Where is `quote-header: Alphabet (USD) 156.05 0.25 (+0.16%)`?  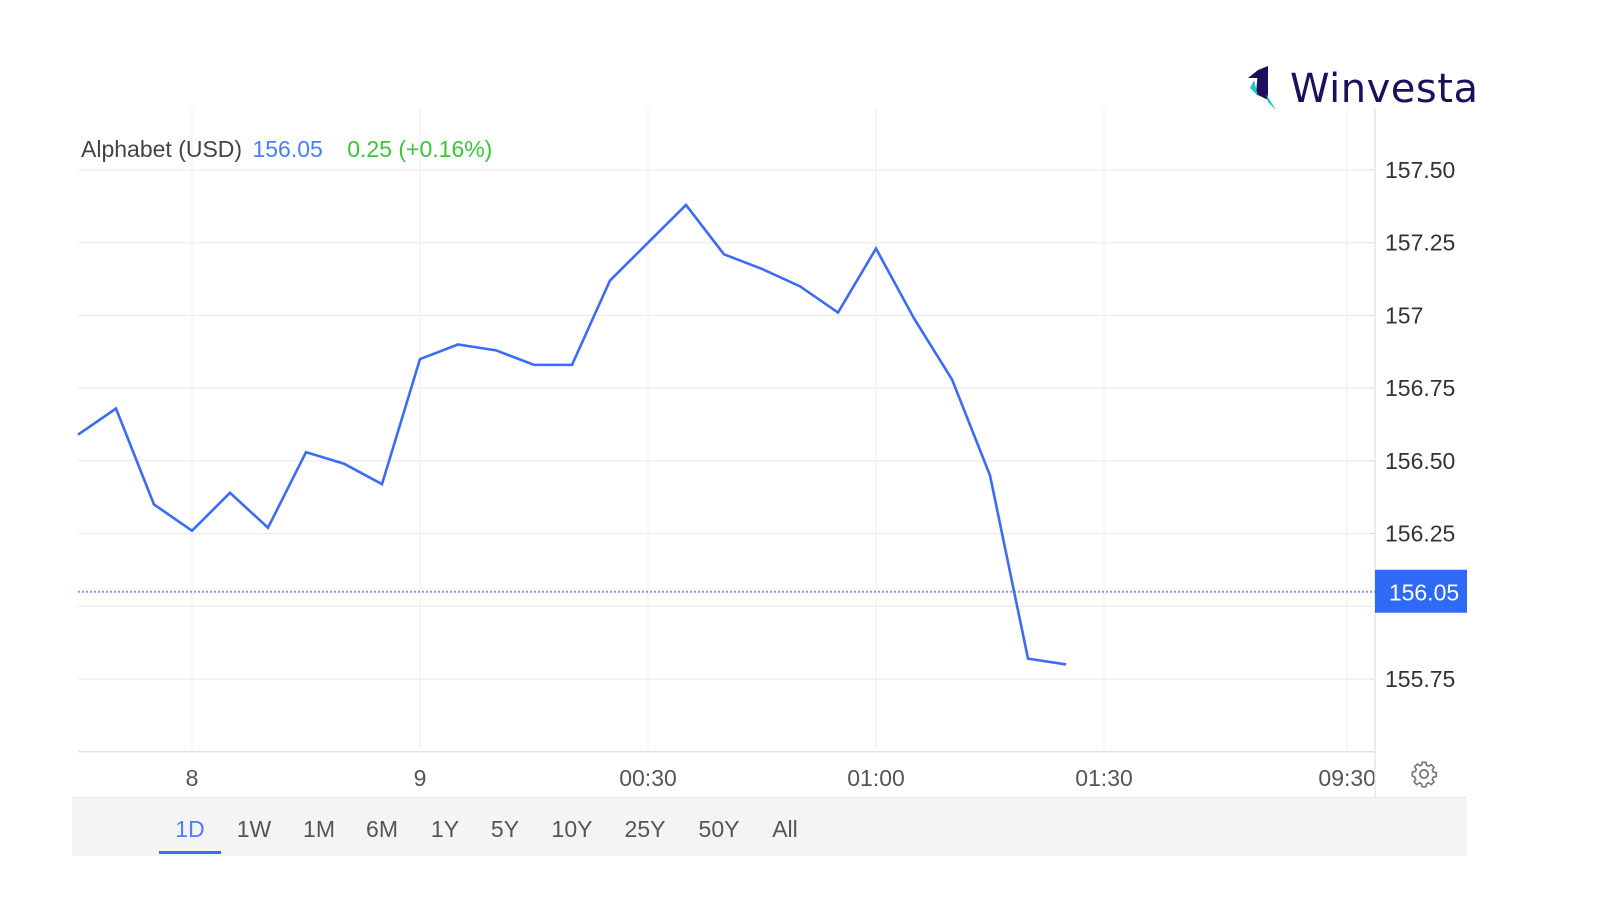 quote-header: Alphabet (USD) 156.05 0.25 (+0.16%) is located at coordinates (286, 149).